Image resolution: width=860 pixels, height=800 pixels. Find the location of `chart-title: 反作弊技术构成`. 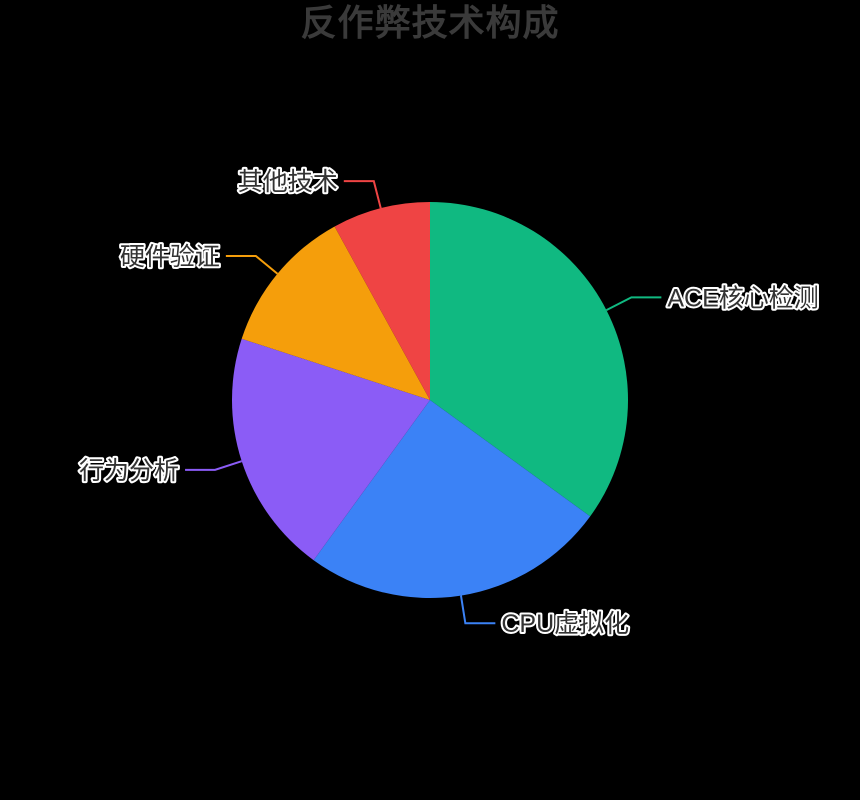

chart-title: 反作弊技术构成 is located at coordinates (430, 22).